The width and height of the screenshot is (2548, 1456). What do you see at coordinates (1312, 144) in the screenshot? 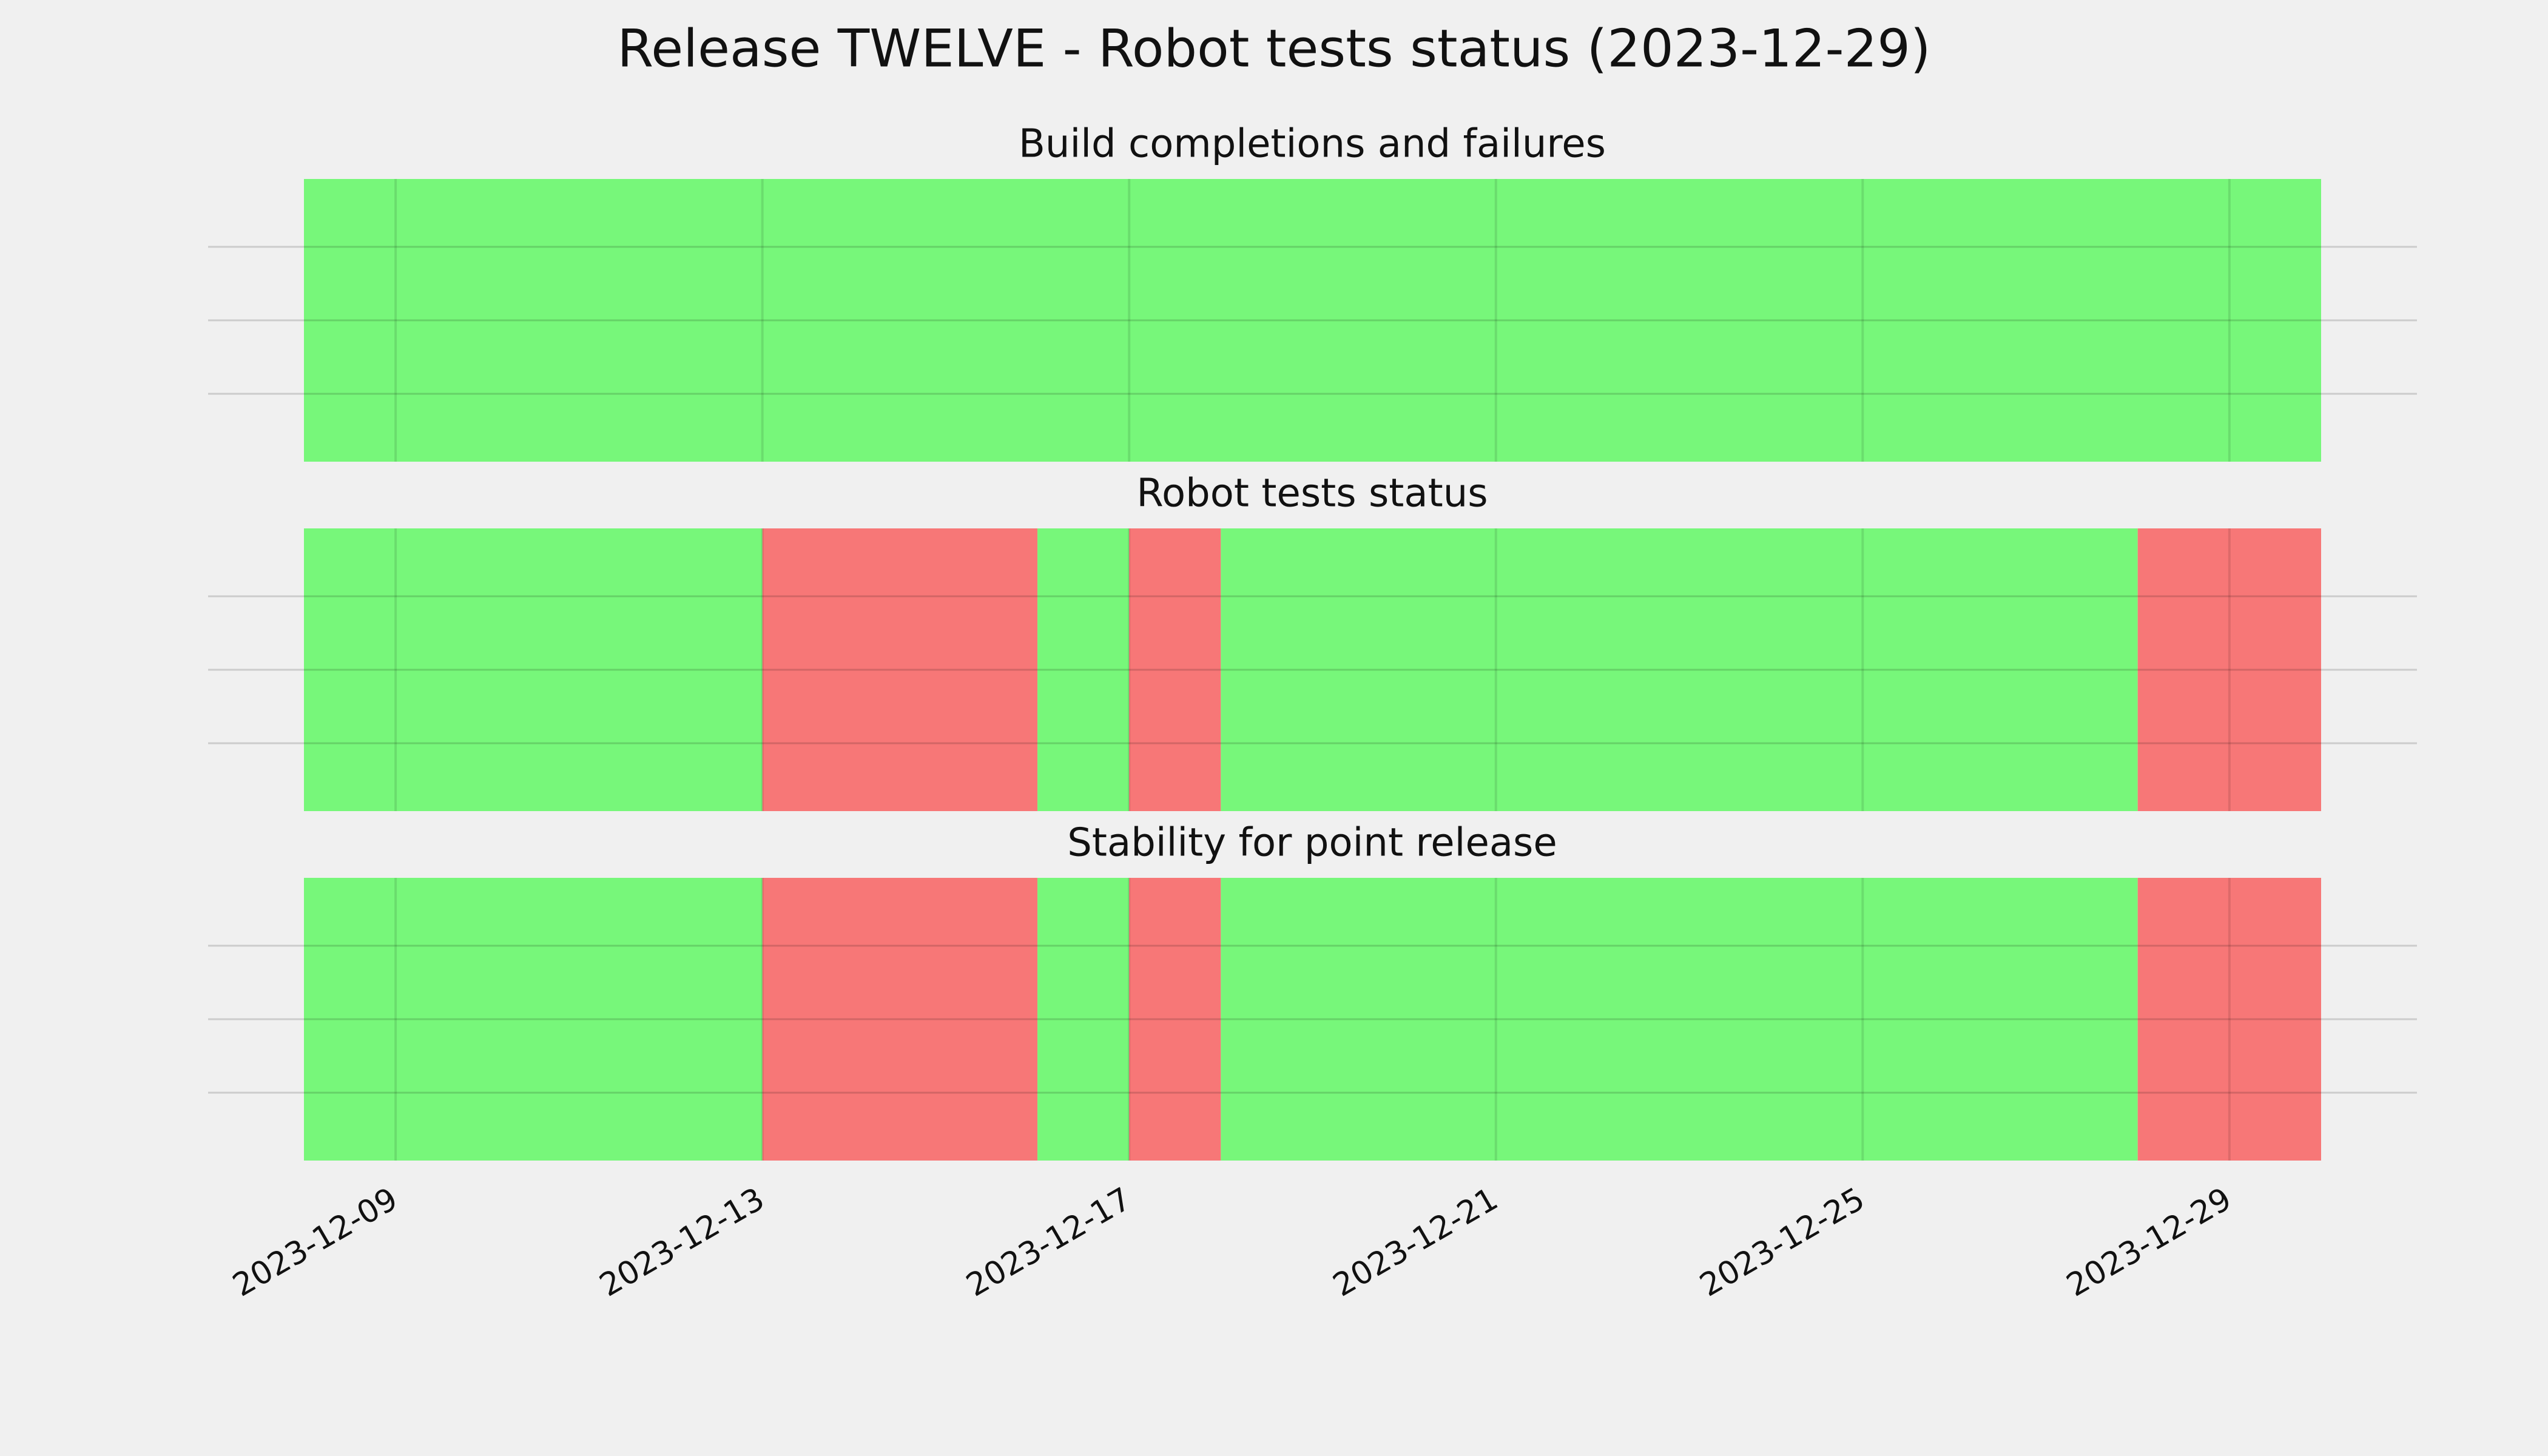
I see `panel-title: Build completions and failures` at bounding box center [1312, 144].